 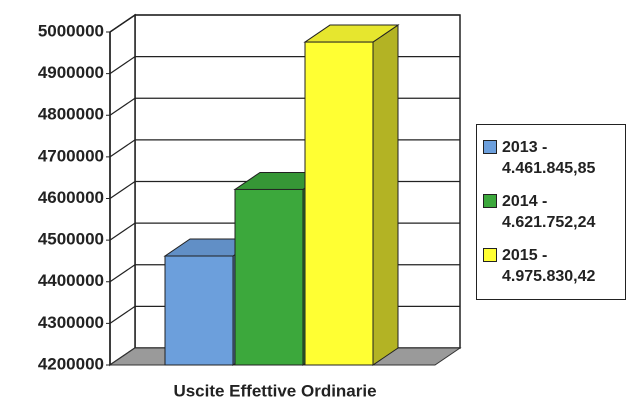 What do you see at coordinates (71, 155) in the screenshot?
I see `y-tick-label: 4700000` at bounding box center [71, 155].